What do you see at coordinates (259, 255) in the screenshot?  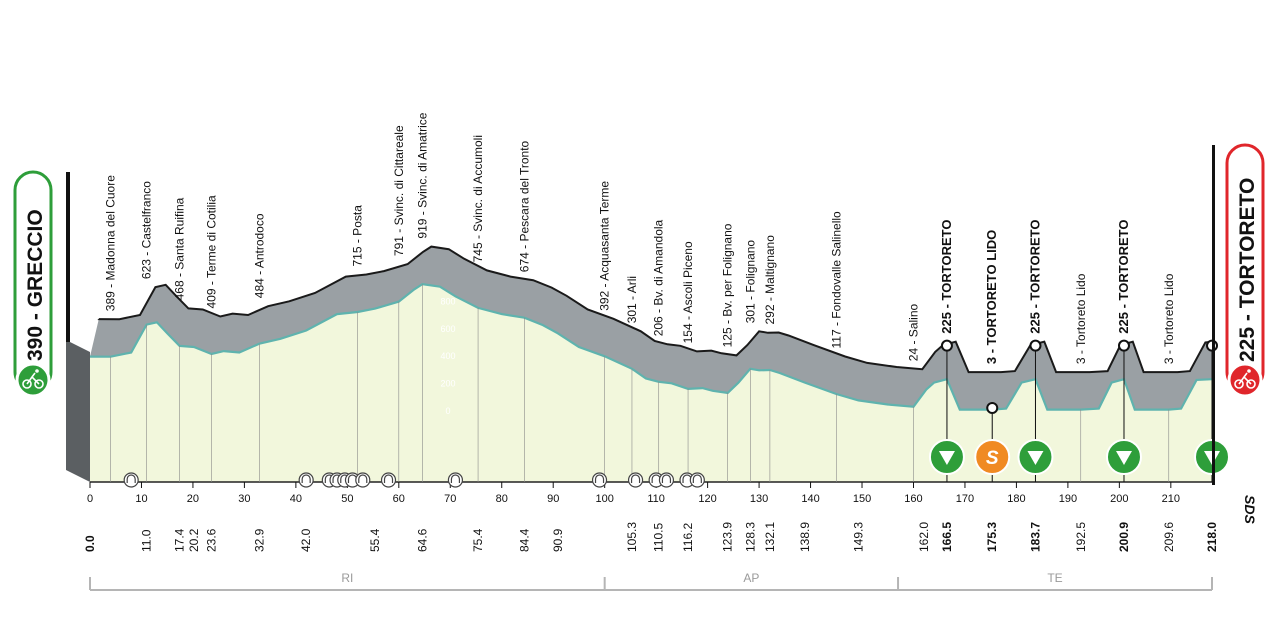 I see `waypoint-label: 484 - Antrodoco` at bounding box center [259, 255].